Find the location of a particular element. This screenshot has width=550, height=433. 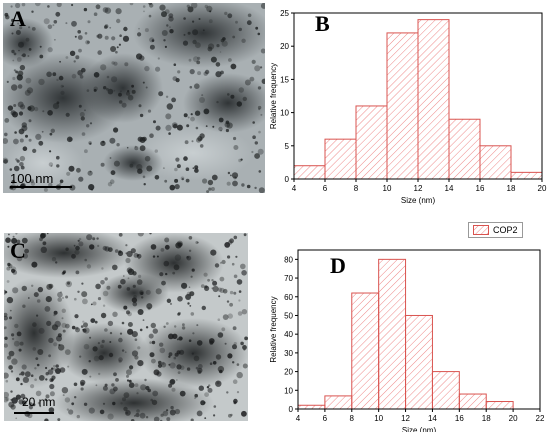

y-tick-label: 20 is located at coordinates (284, 46).